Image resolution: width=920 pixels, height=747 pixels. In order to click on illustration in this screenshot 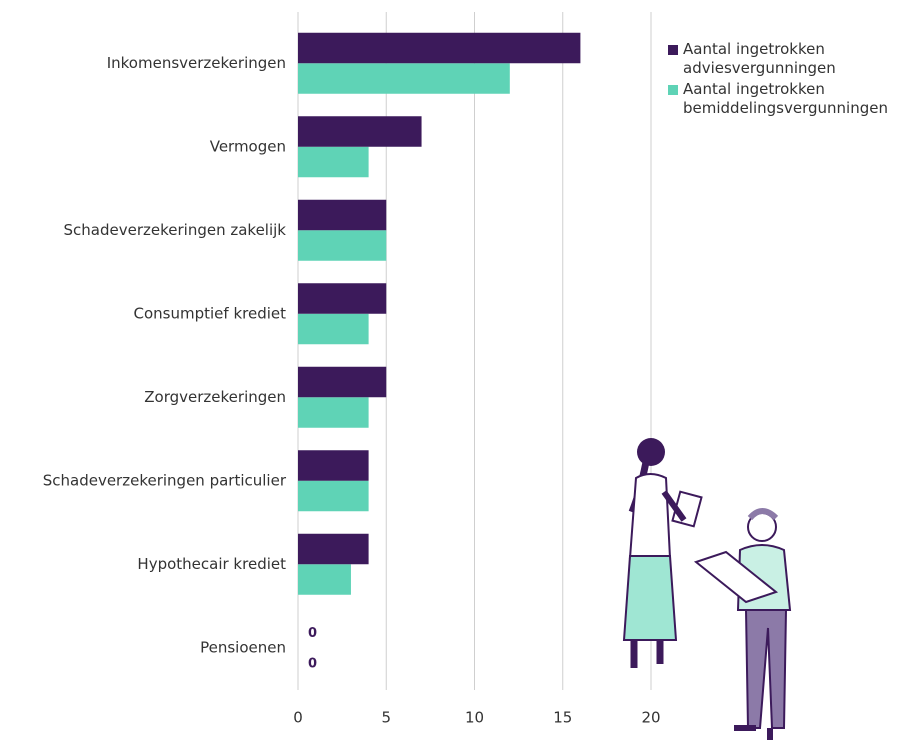, I will do `click(707, 589)`.